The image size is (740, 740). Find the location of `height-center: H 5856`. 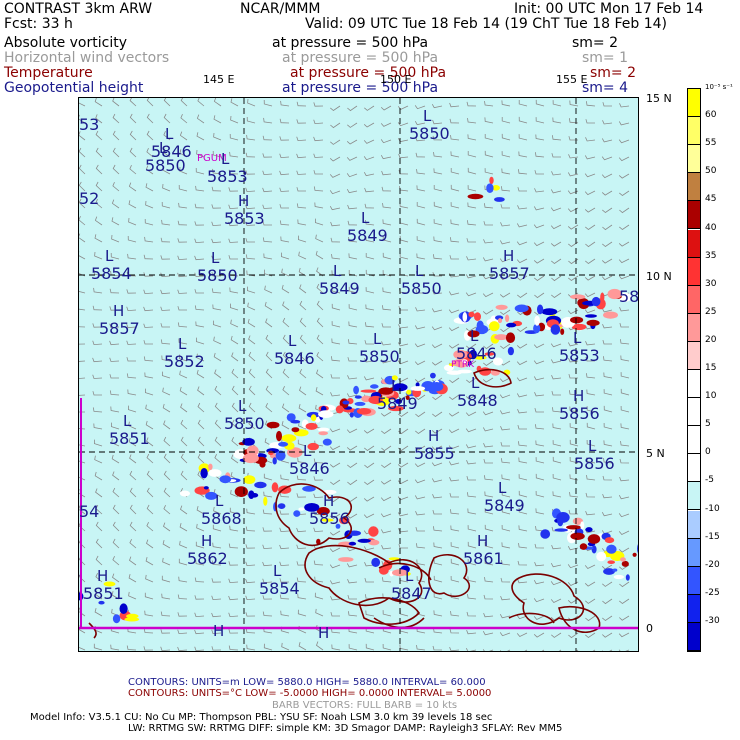

height-center: H 5856 is located at coordinates (579, 405).